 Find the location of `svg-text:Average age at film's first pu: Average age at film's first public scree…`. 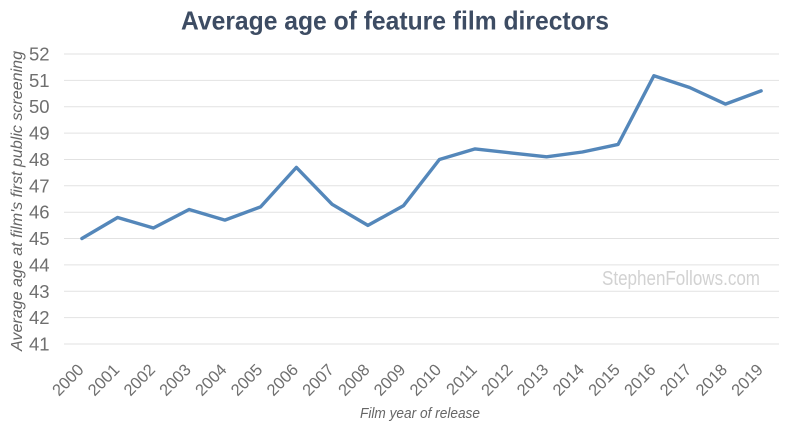

svg-text:Average age at film's first pu: Average age at film's first public scree… is located at coordinates (17, 201).